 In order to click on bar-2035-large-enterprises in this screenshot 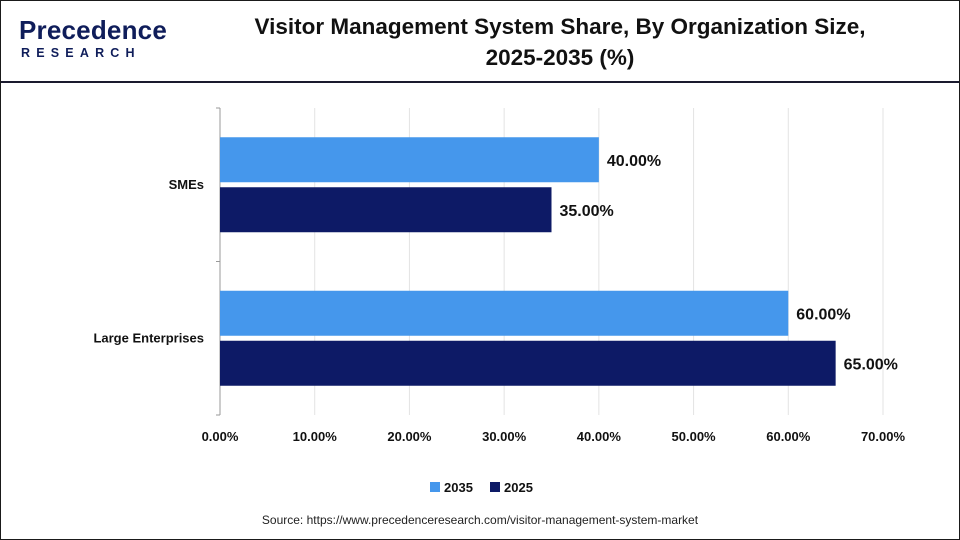, I will do `click(504, 313)`.